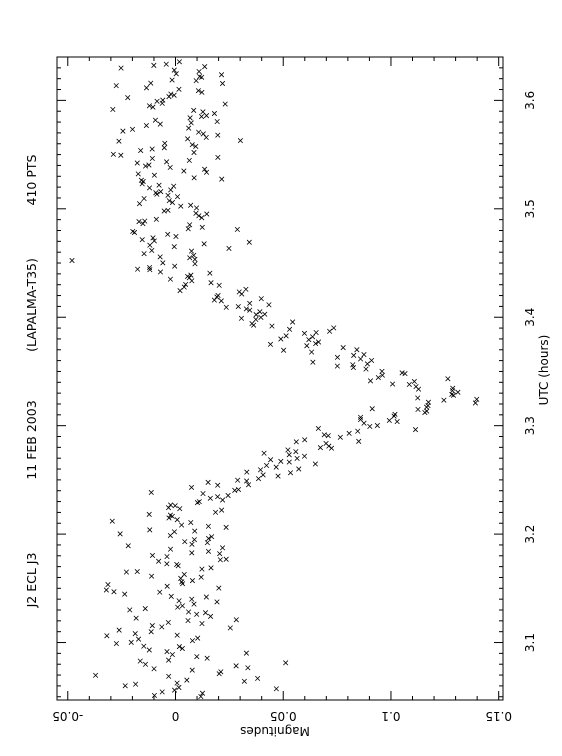 Image resolution: width=562 pixels, height=756 pixels. I want to click on x-axis-label: UTC (hours), so click(544, 370).